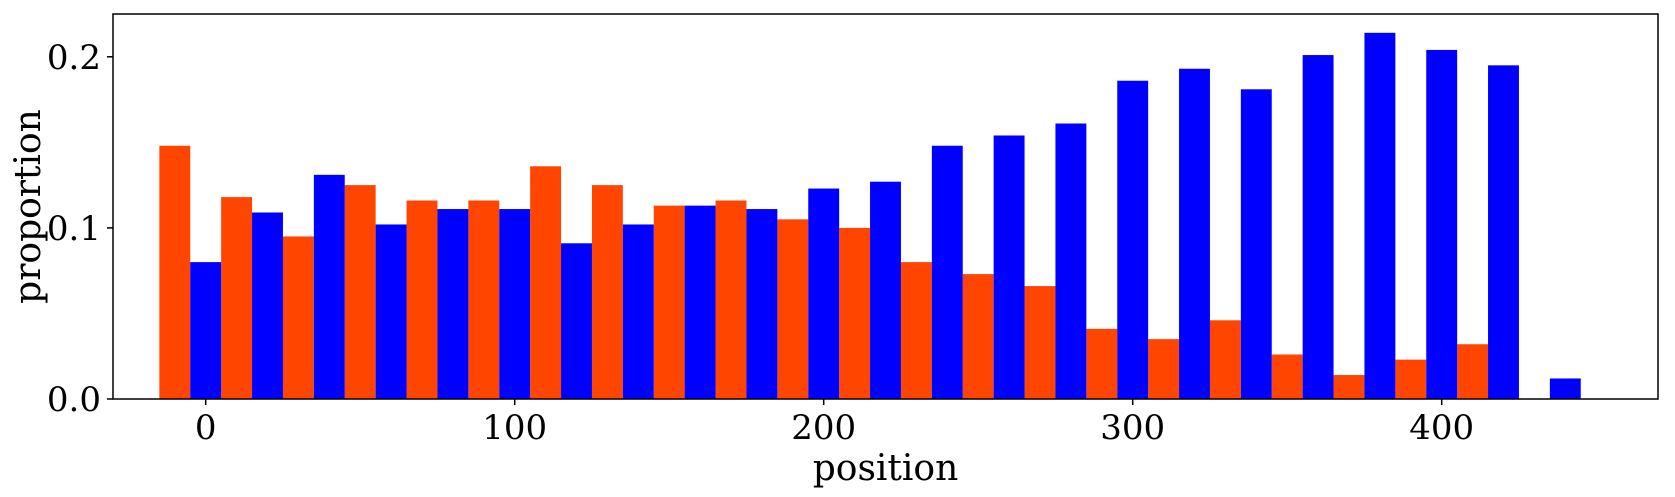 The image size is (1675, 497). I want to click on y-axis-label: proportion, so click(28, 206).